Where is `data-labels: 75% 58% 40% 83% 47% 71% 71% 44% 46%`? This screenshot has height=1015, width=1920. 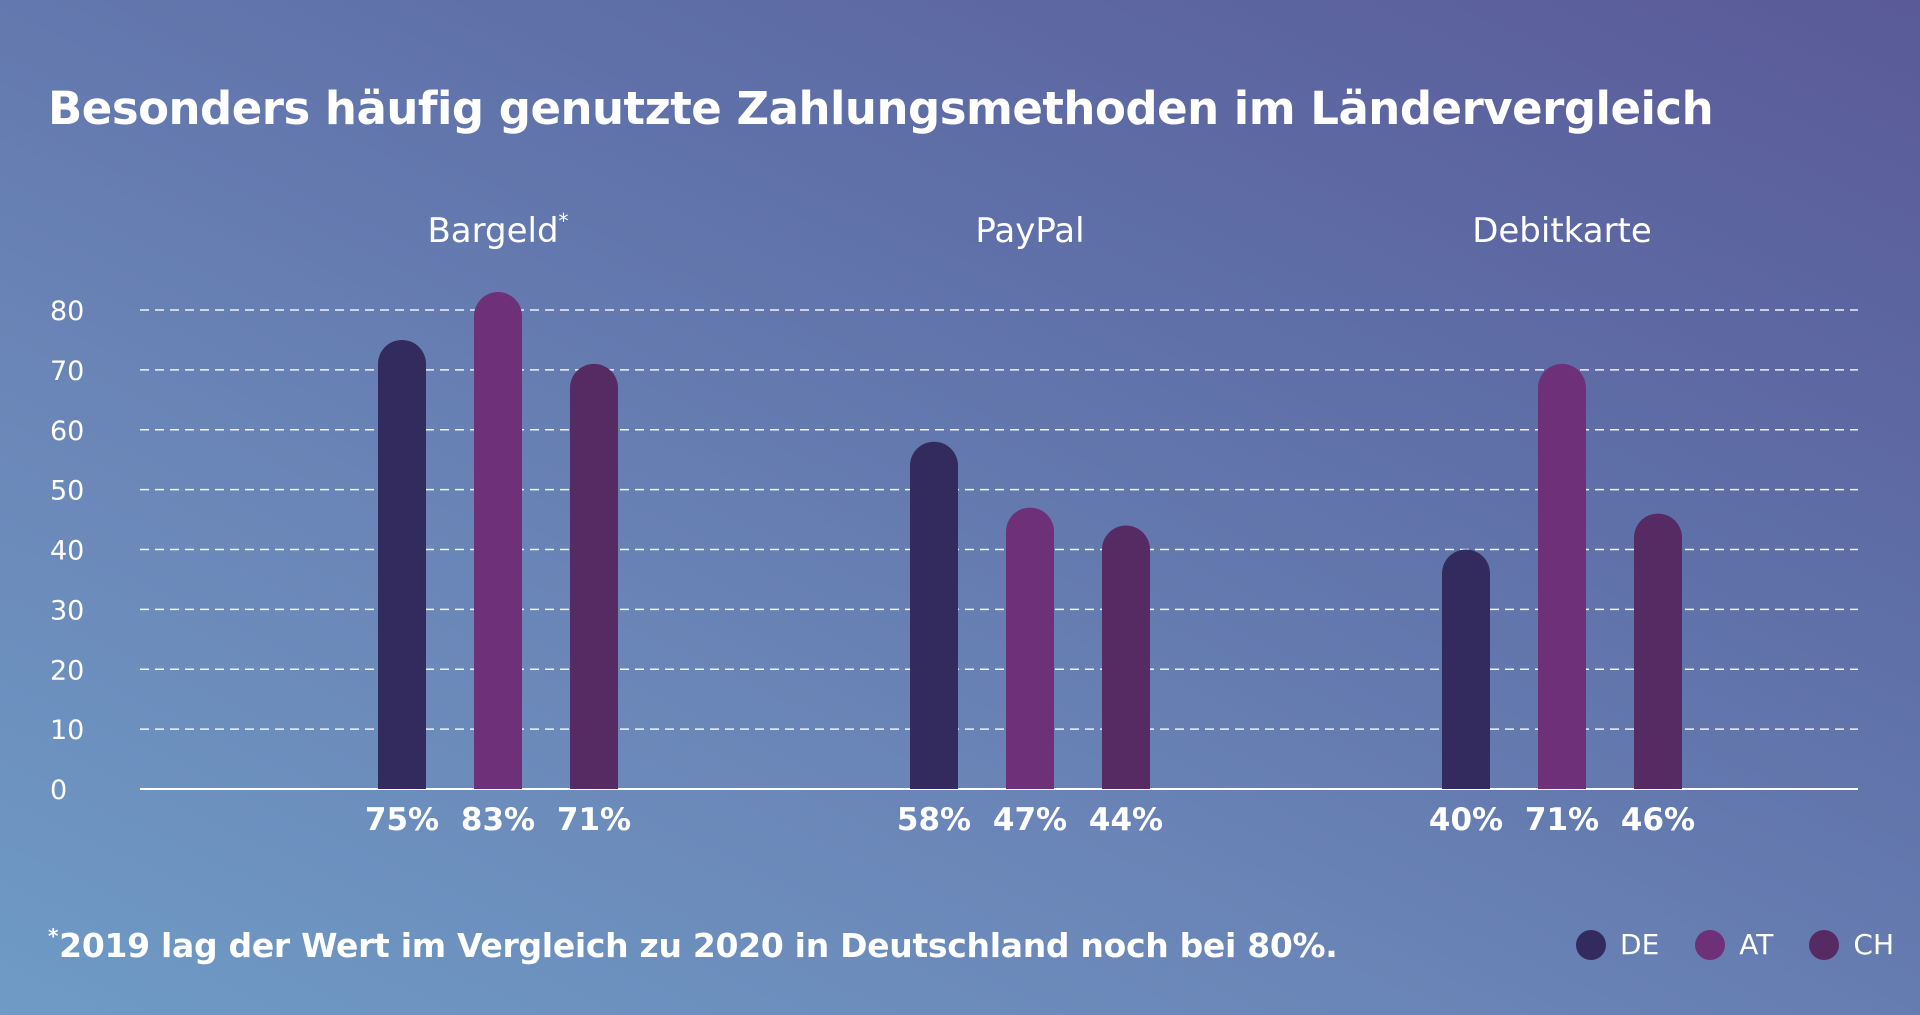 data-labels: 75% 58% 40% 83% 47% 71% 71% 44% 46% is located at coordinates (1030, 820).